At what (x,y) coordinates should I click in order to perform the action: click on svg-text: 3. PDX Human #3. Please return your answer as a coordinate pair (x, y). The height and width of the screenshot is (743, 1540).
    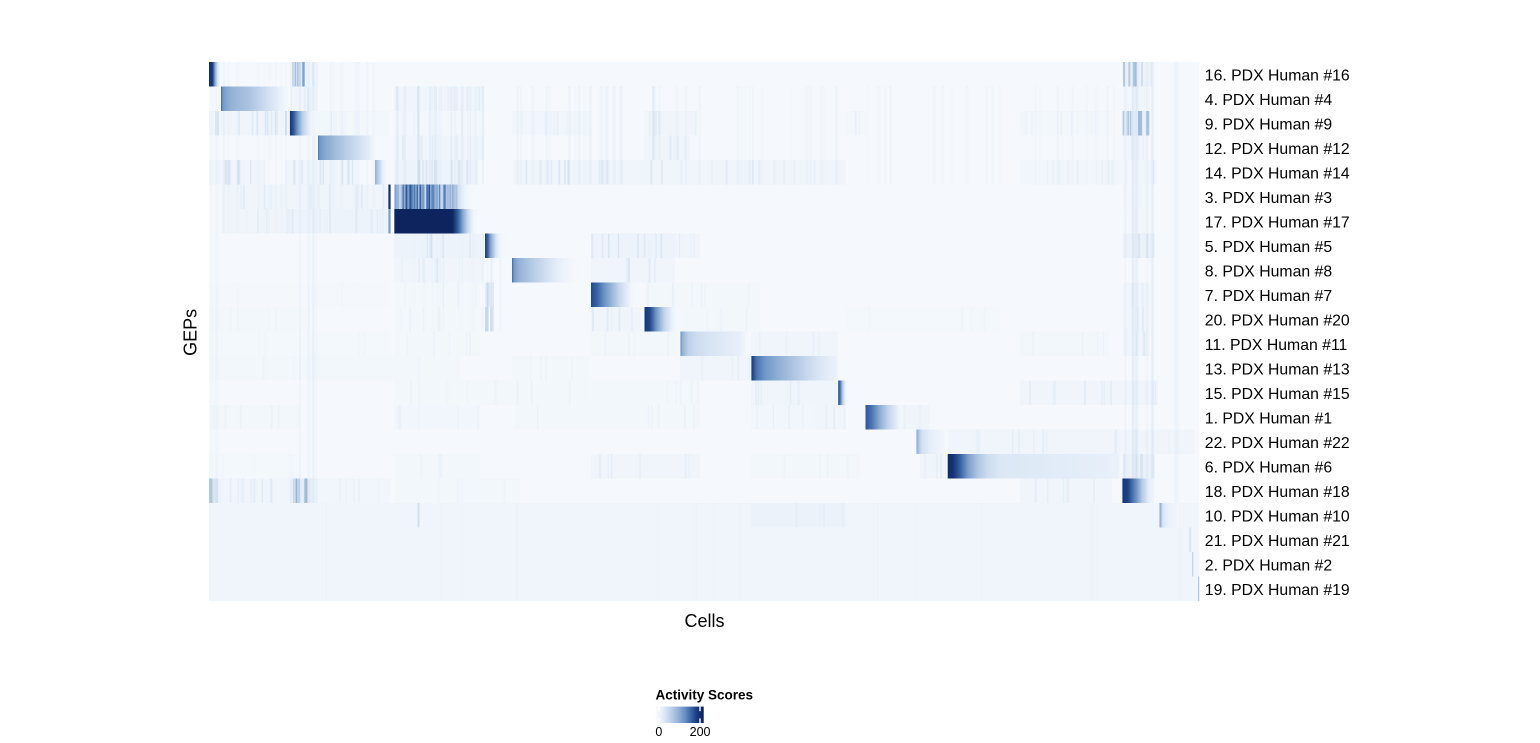
    Looking at the image, I should click on (1269, 198).